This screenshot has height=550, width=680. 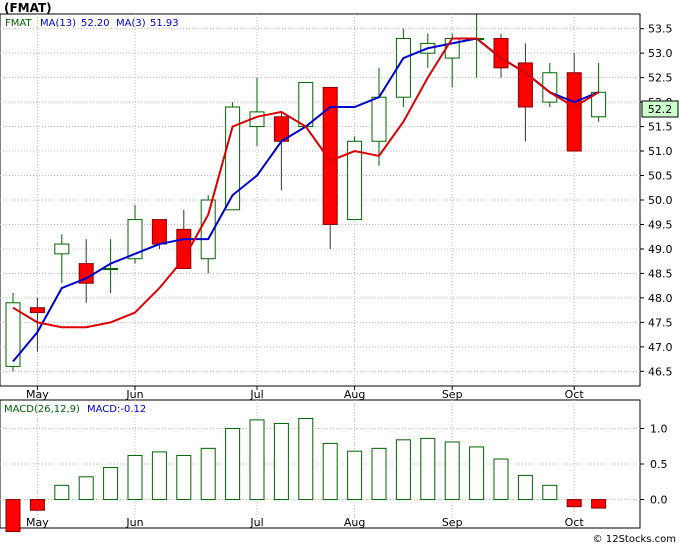 What do you see at coordinates (660, 298) in the screenshot?
I see `price-ytick-label: 48.0` at bounding box center [660, 298].